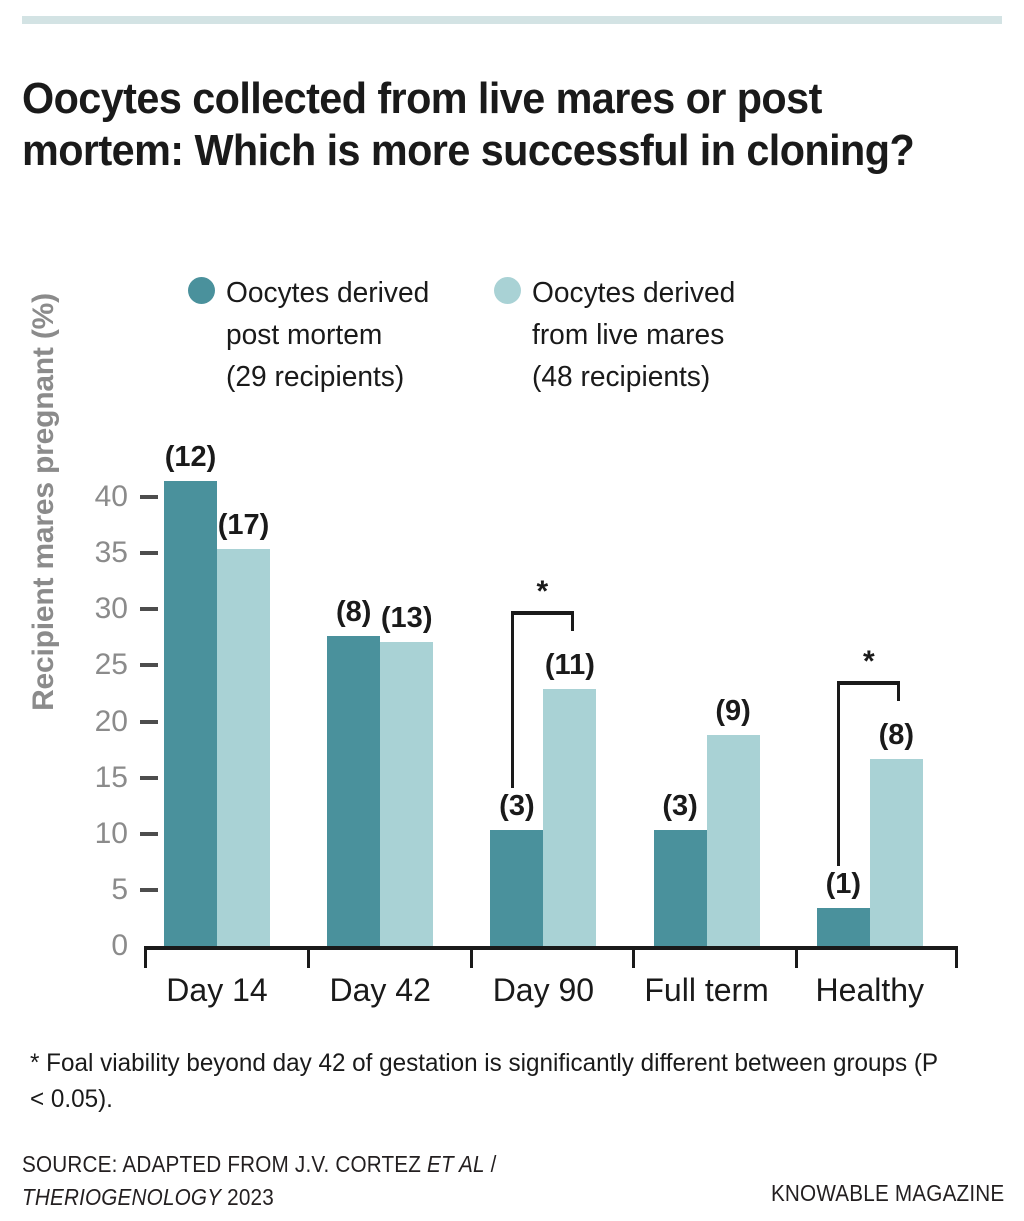  I want to click on source-italic-journal: THERIOGENOLOGY, so click(122, 1197).